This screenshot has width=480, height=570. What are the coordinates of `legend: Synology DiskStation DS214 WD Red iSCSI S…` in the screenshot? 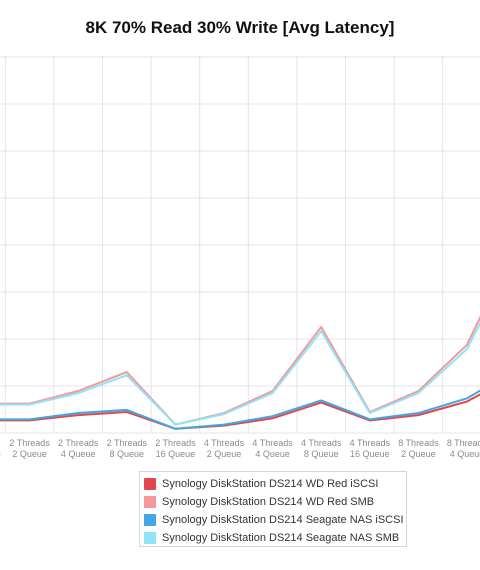 It's located at (273, 509).